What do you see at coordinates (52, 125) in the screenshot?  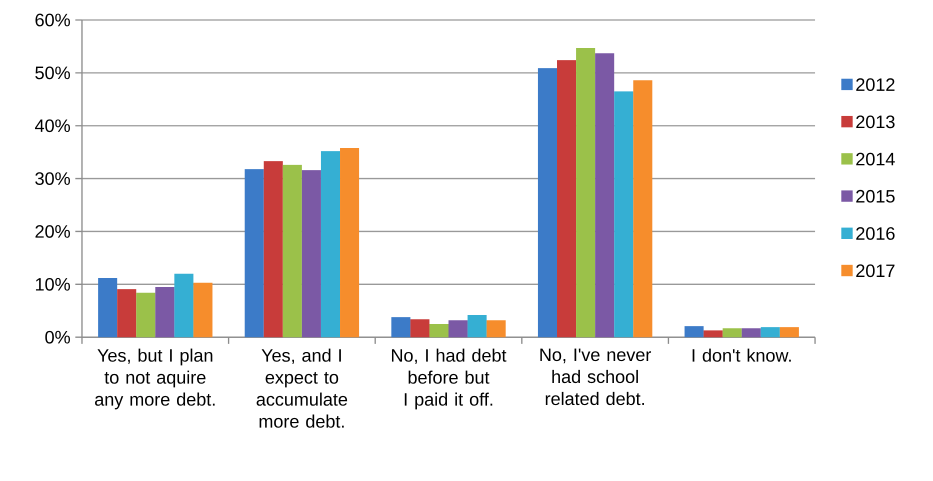 I see `y-tick-label: 40%` at bounding box center [52, 125].